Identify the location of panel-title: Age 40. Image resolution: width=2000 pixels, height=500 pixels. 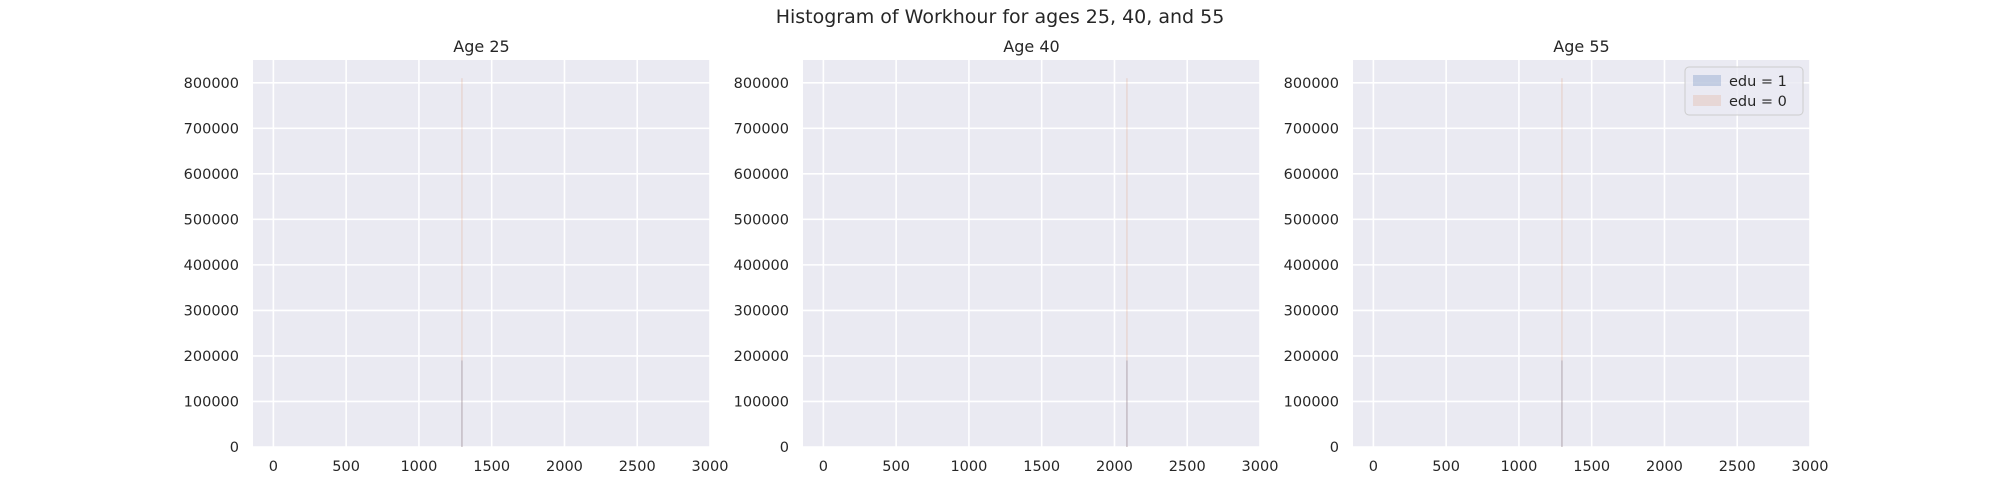
(1031, 46).